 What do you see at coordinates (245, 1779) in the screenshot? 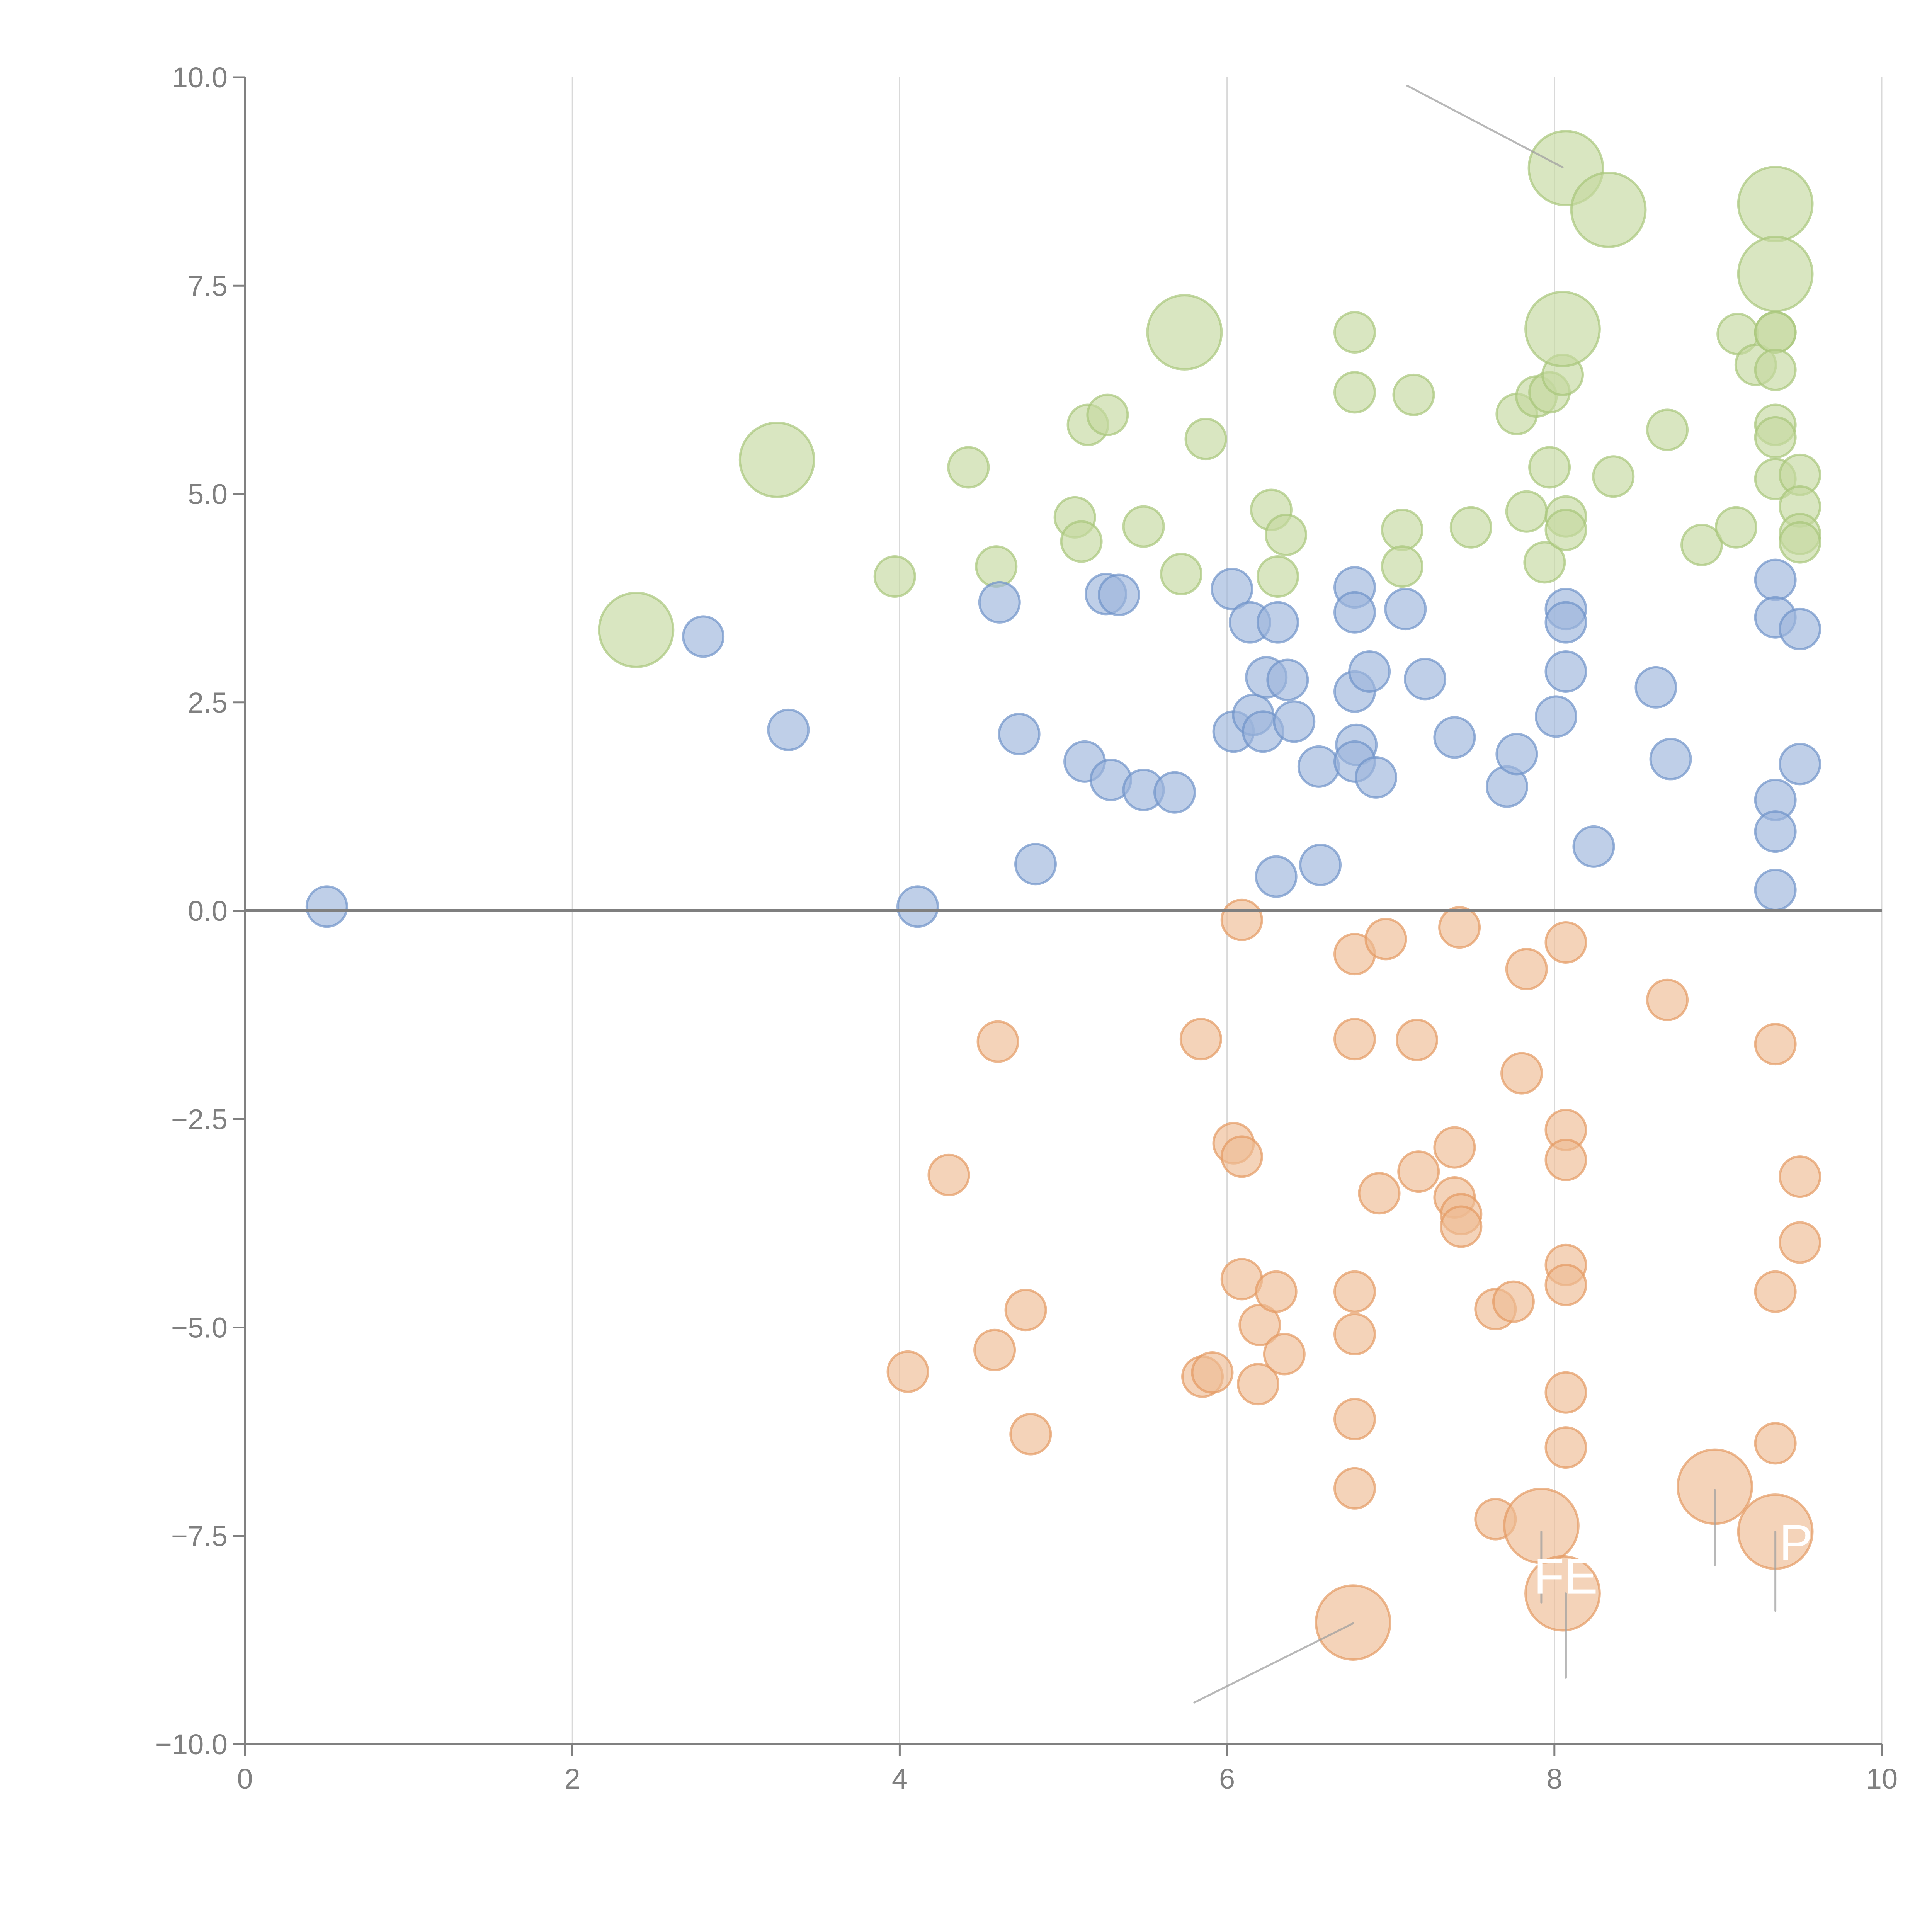
I see `x-tick-label: 0` at bounding box center [245, 1779].